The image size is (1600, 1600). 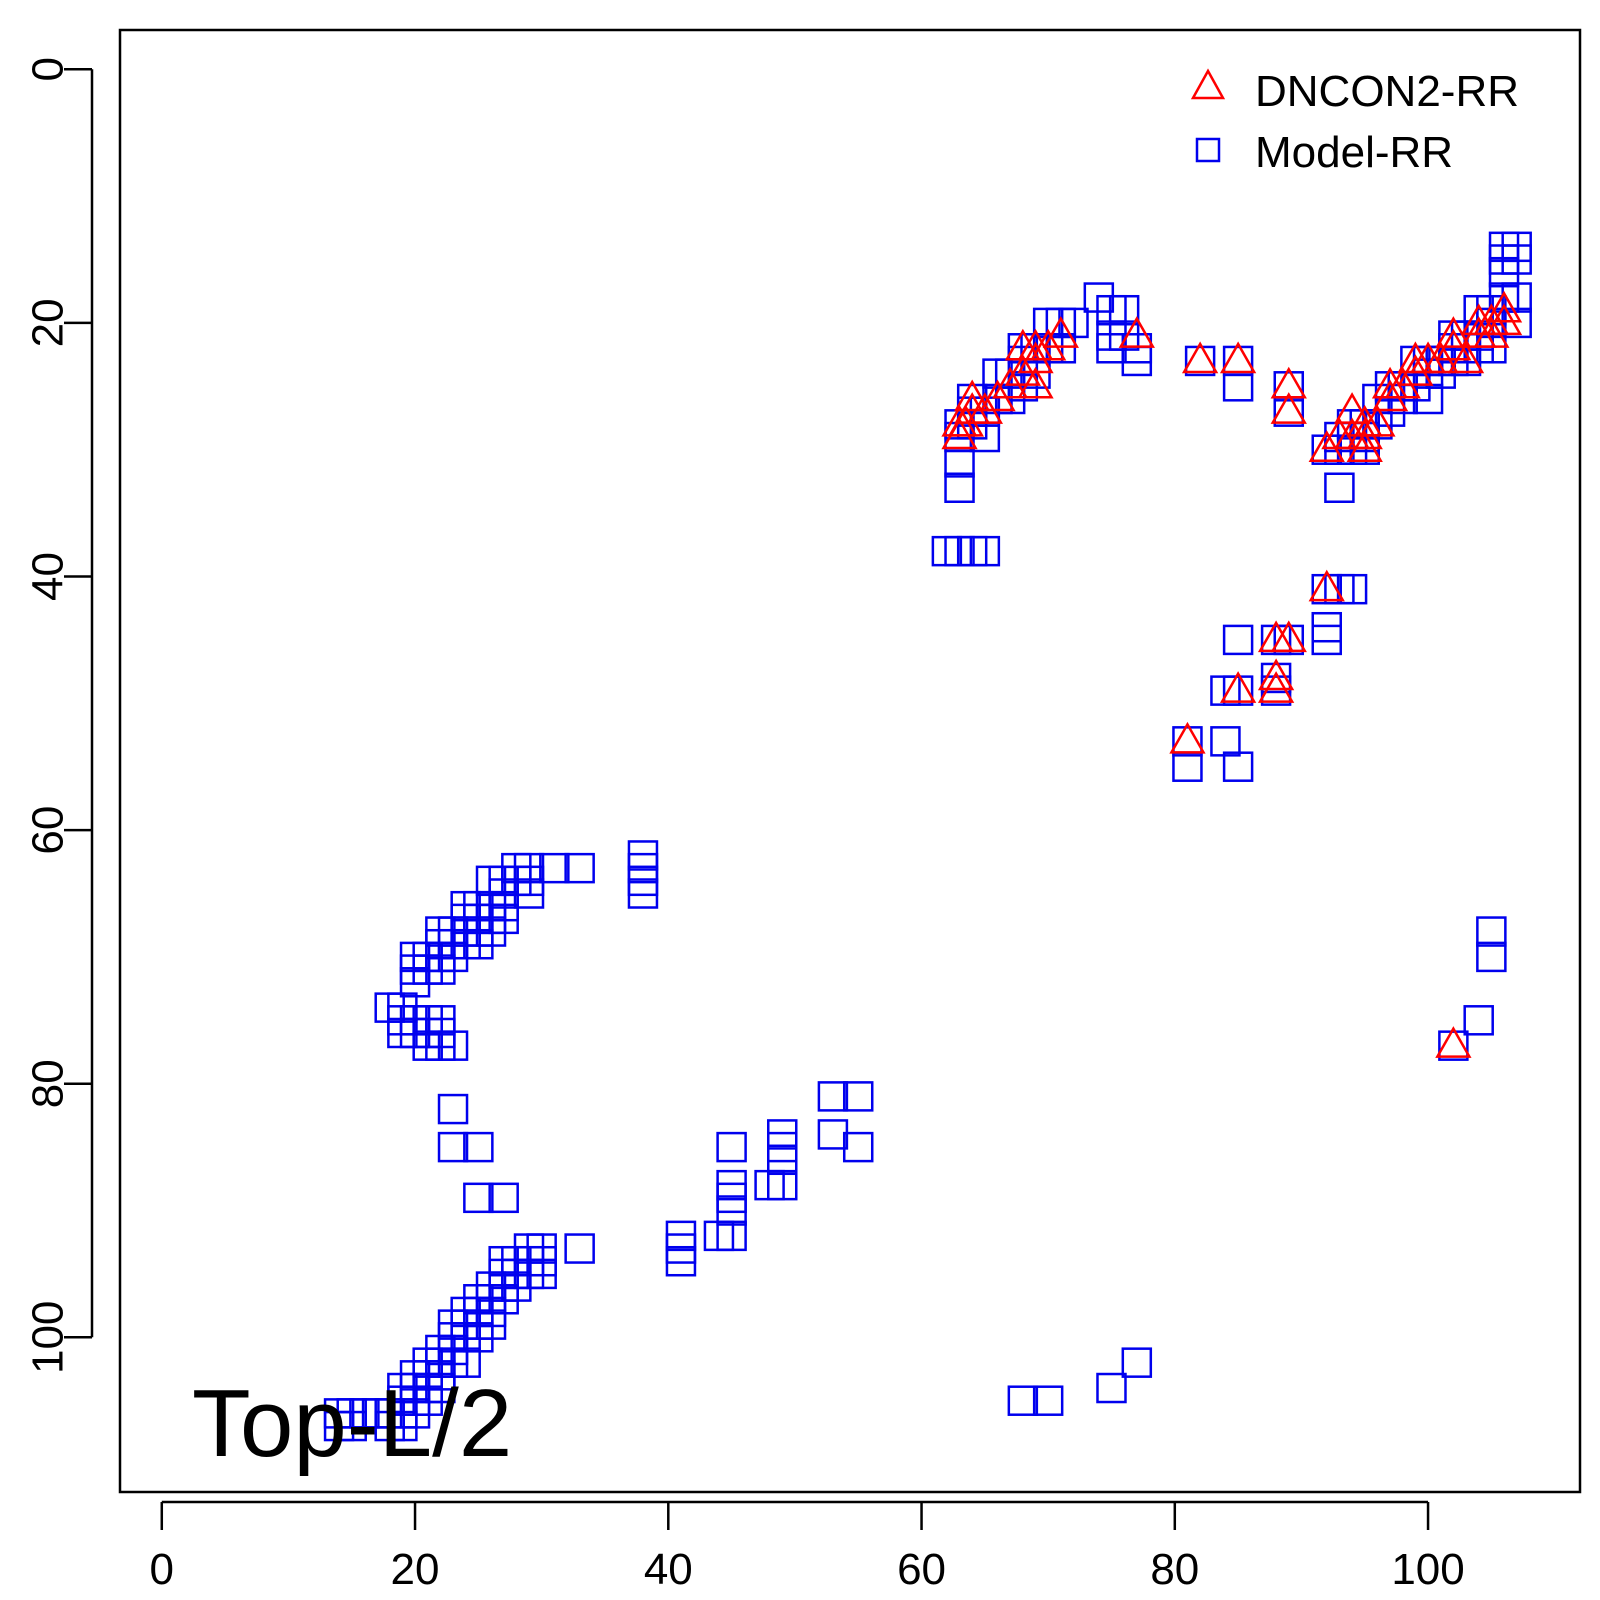 What do you see at coordinates (48, 576) in the screenshot?
I see `y-tick-label: 40` at bounding box center [48, 576].